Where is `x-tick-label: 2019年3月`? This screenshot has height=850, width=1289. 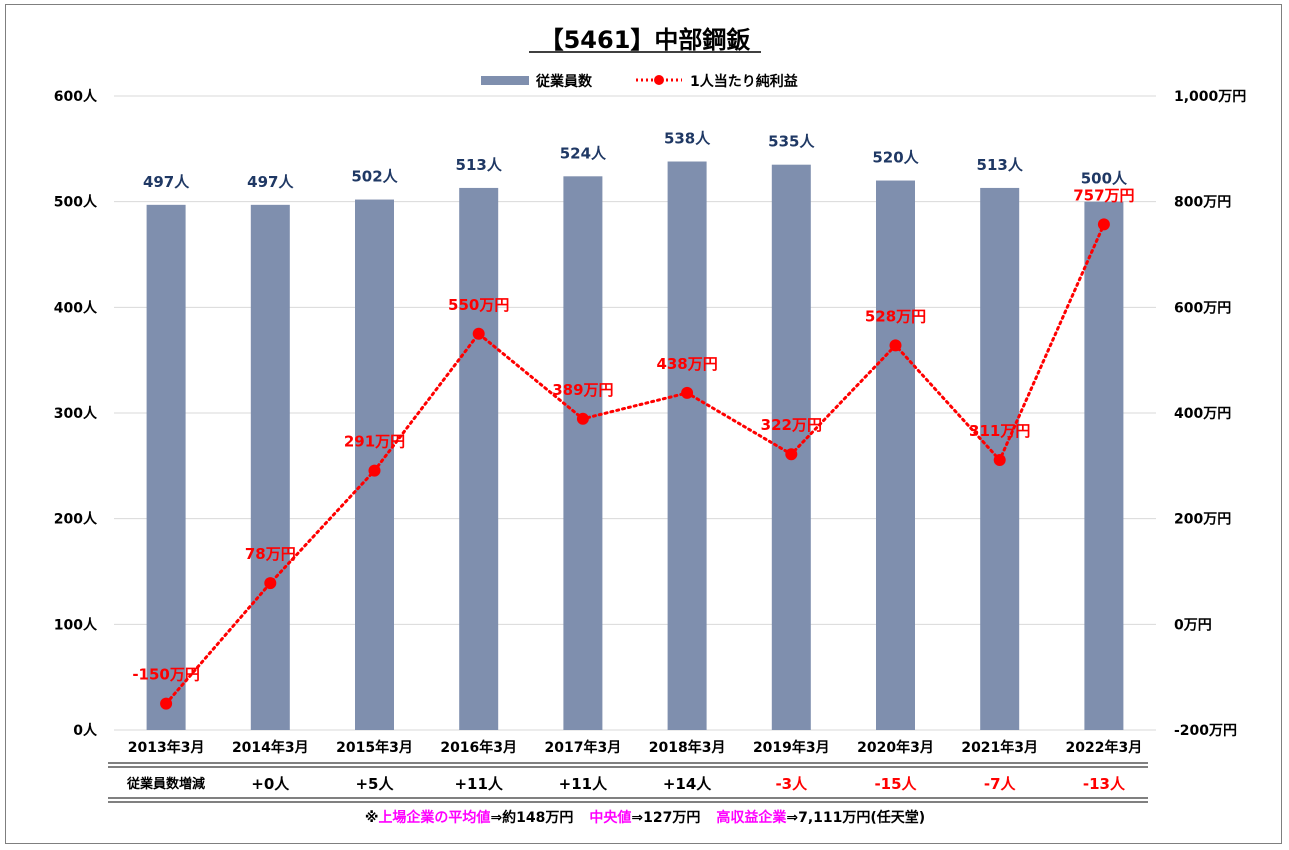 x-tick-label: 2019年3月 is located at coordinates (791, 747).